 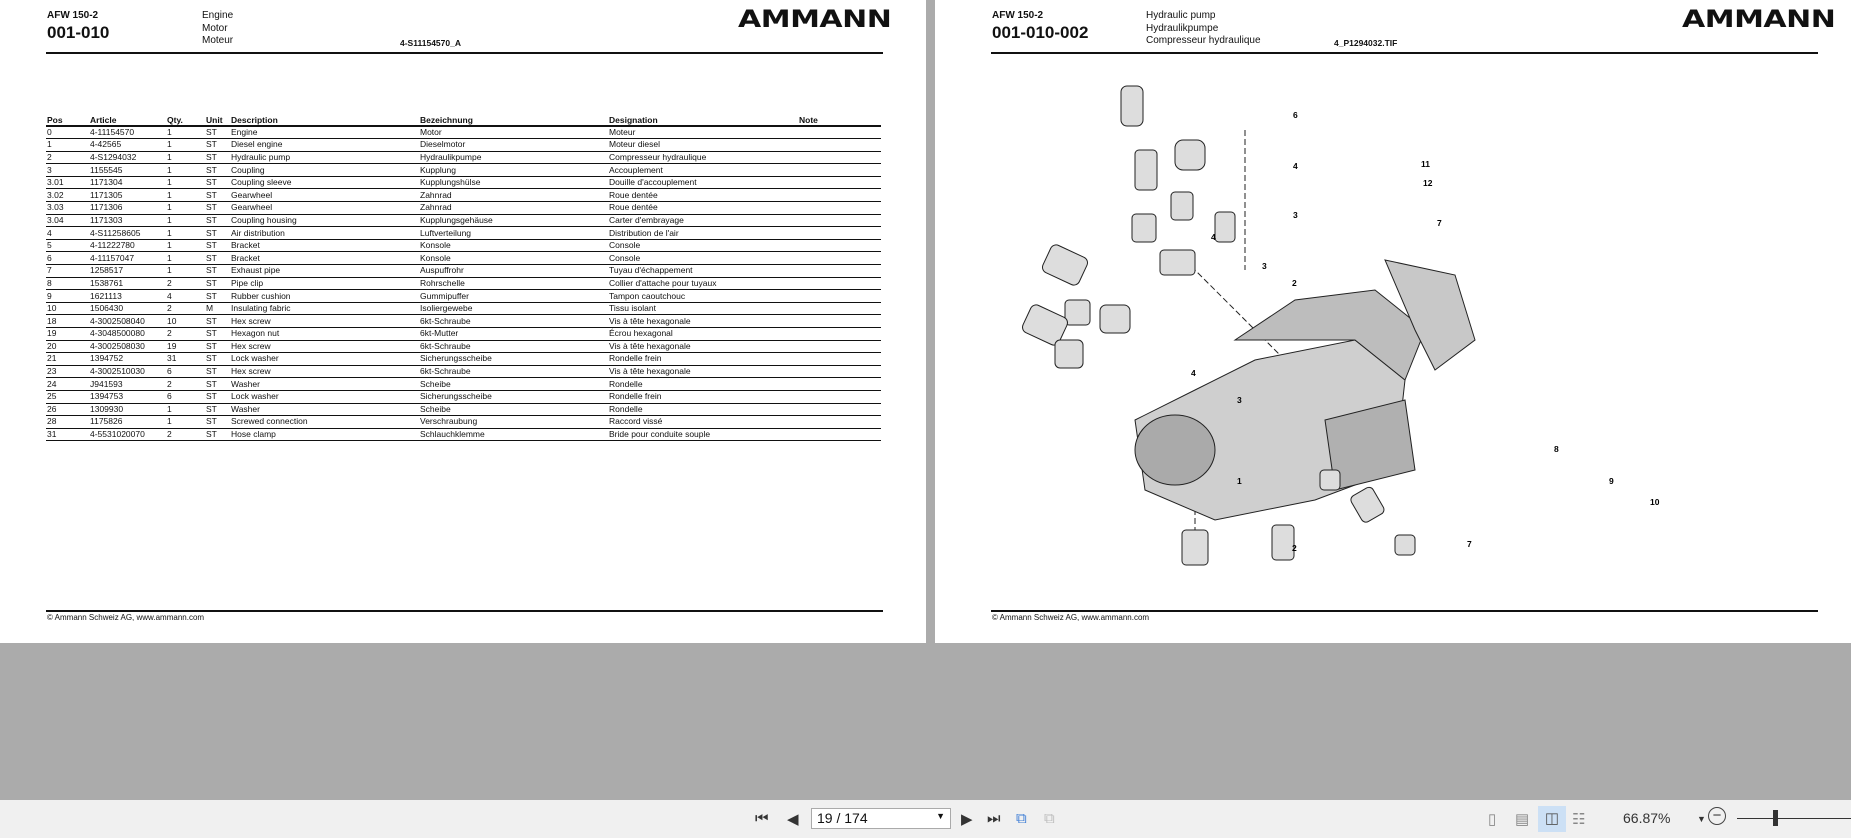 I want to click on table-cell: 6kt-Mutter, so click(x=513, y=334).